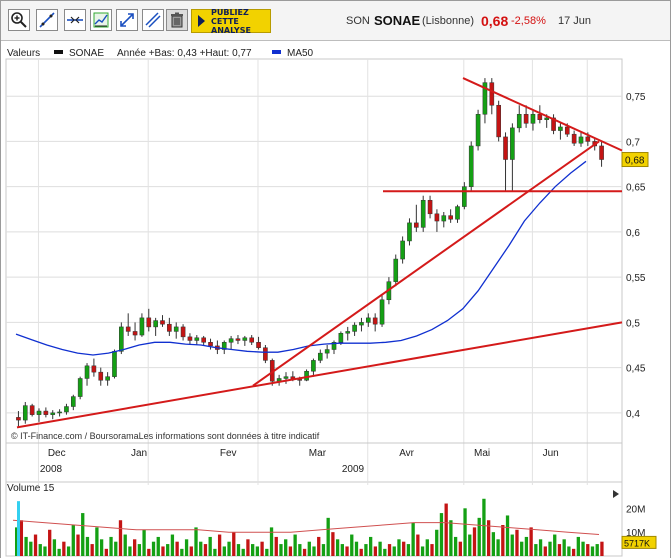  What do you see at coordinates (231, 30) in the screenshot?
I see `promo-line-3: ANALYSE` at bounding box center [231, 30].